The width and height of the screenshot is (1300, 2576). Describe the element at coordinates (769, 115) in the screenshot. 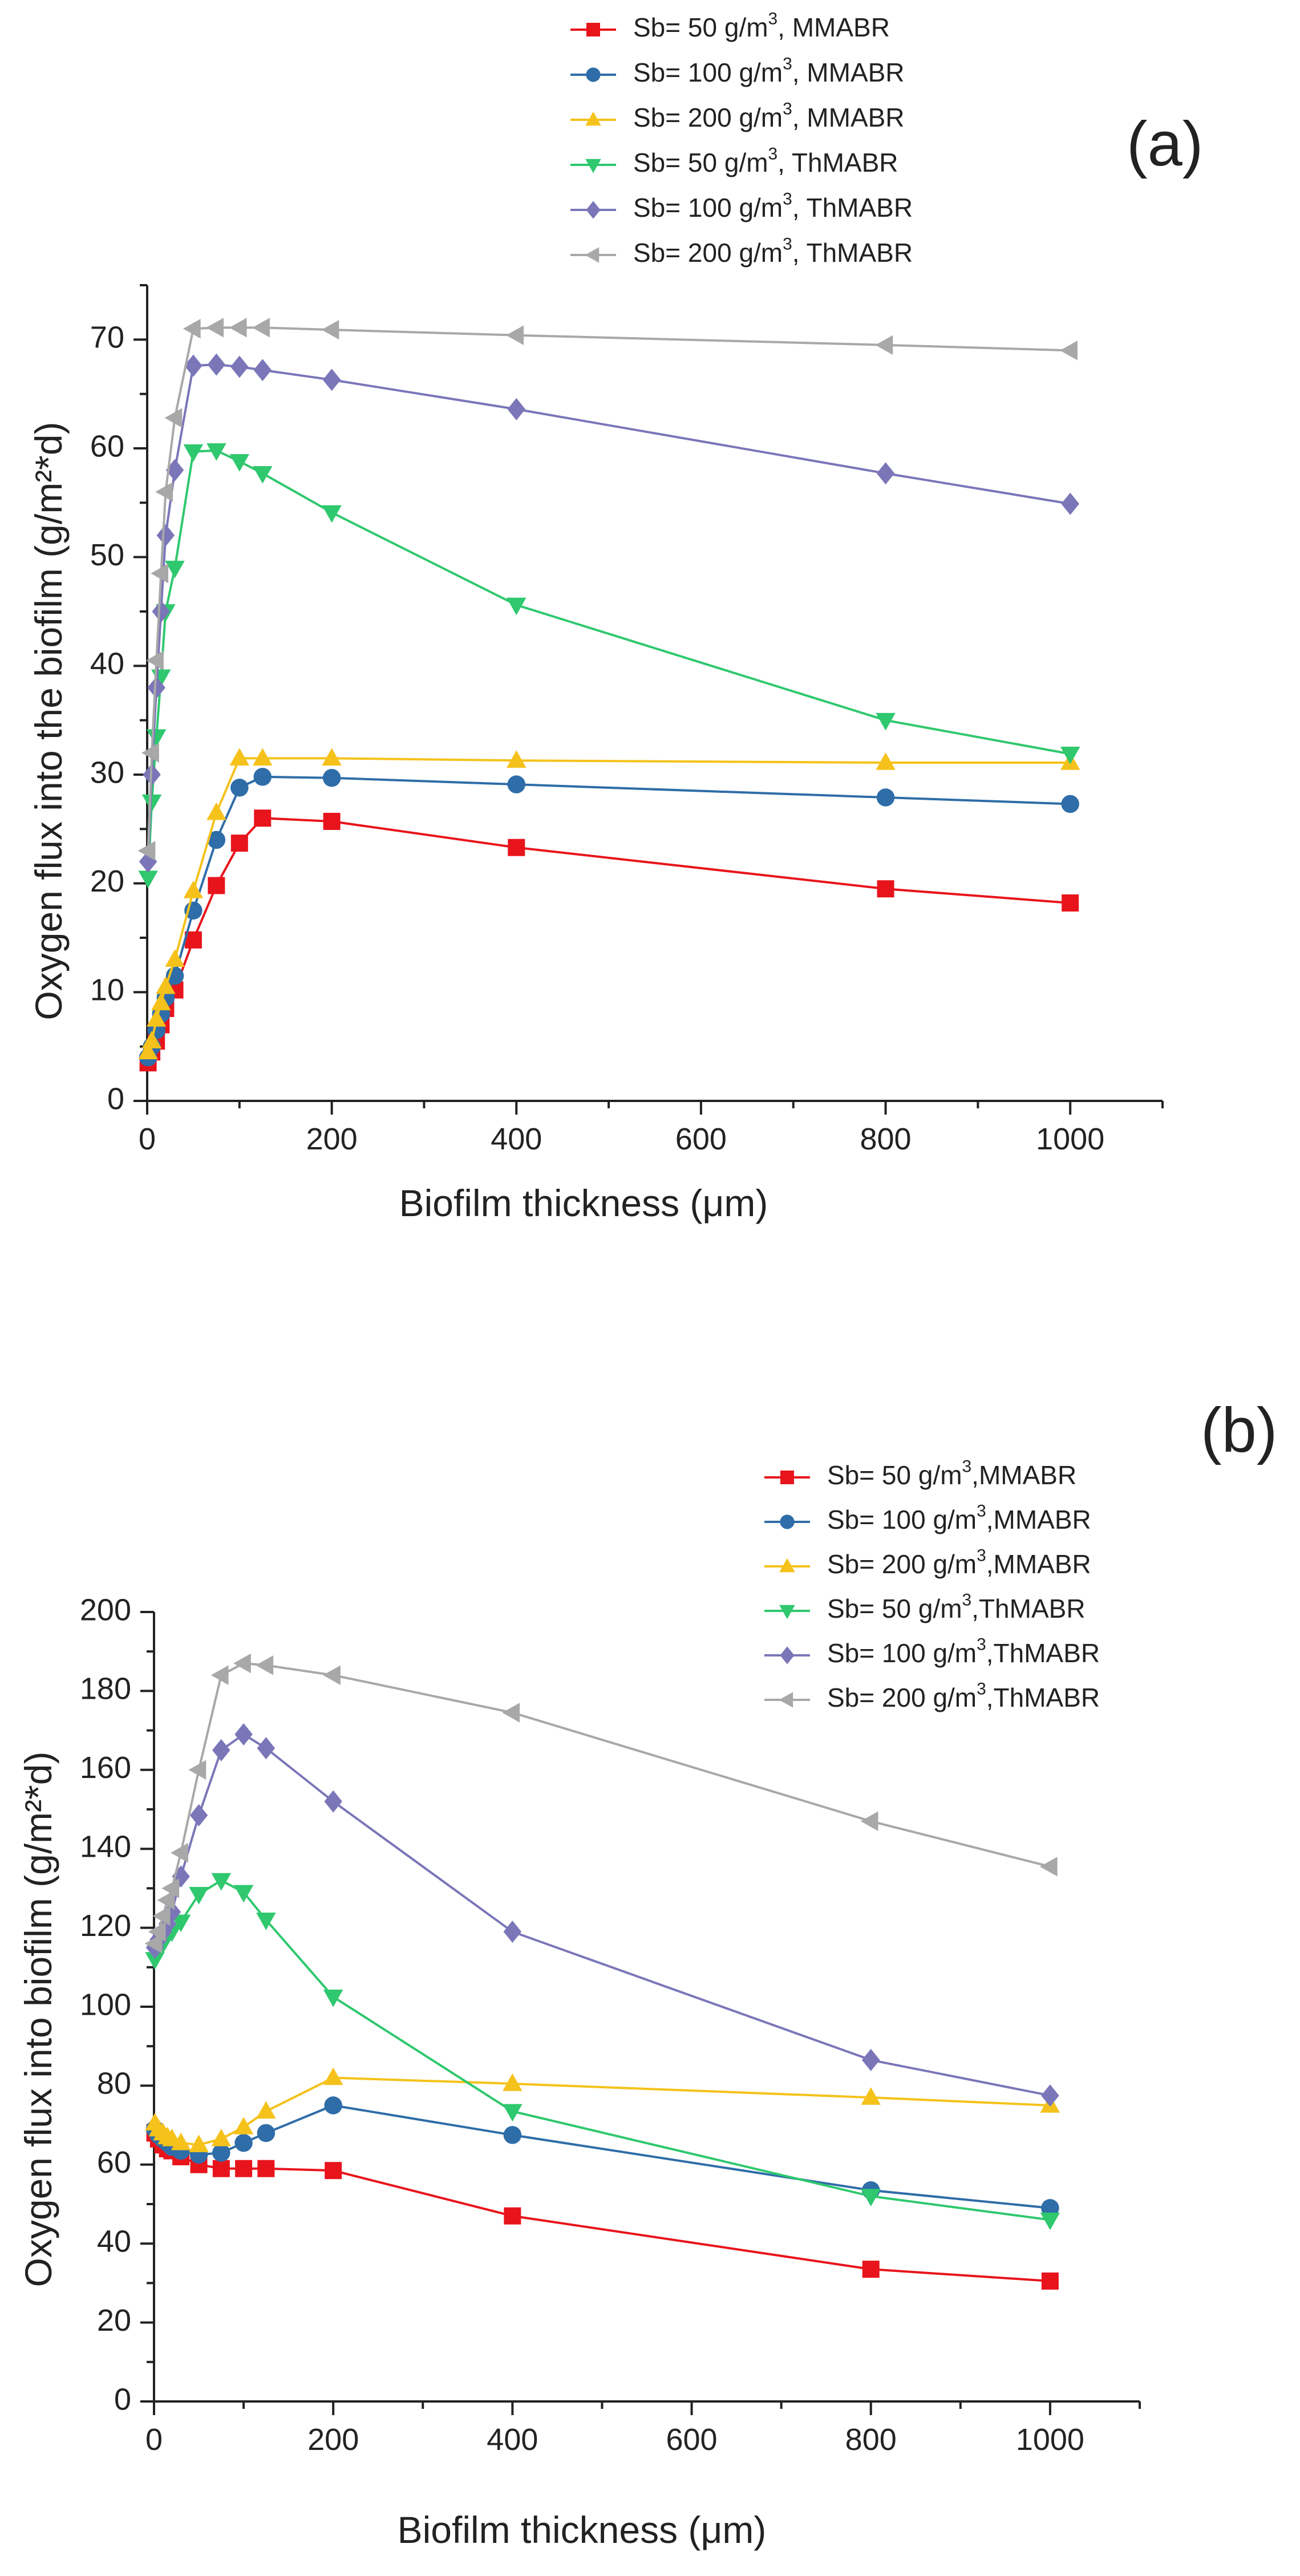

I see `legend-label: Sb= 200 g/m3, MMABR` at that location.